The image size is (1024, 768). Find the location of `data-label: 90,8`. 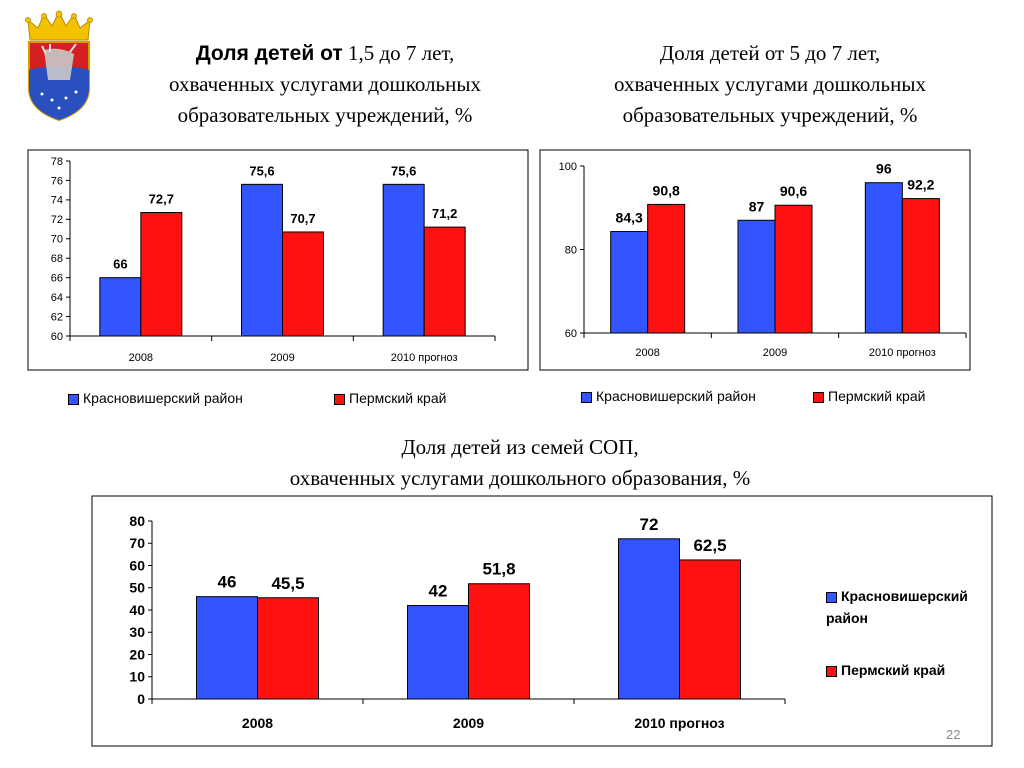

data-label: 90,8 is located at coordinates (666, 190).